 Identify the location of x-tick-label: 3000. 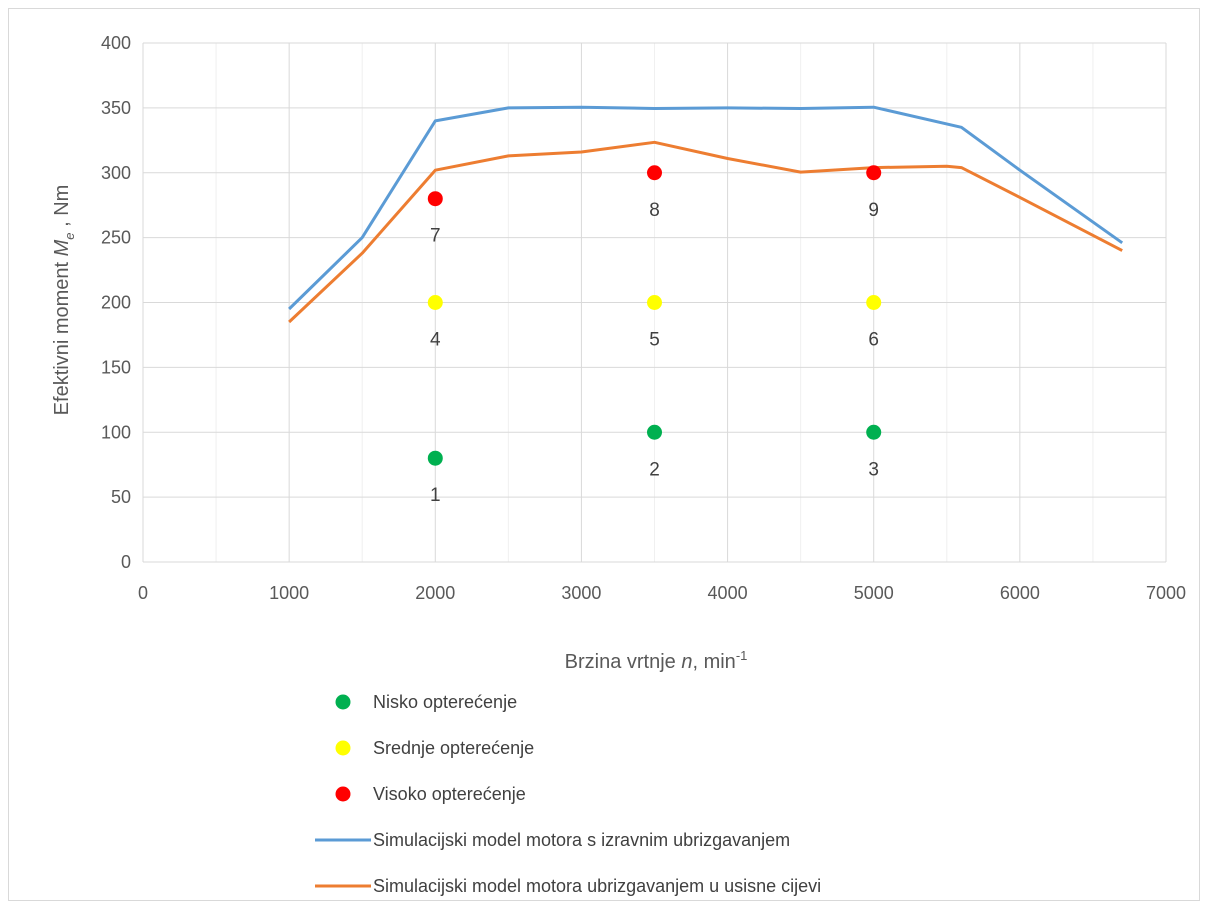
(581, 593).